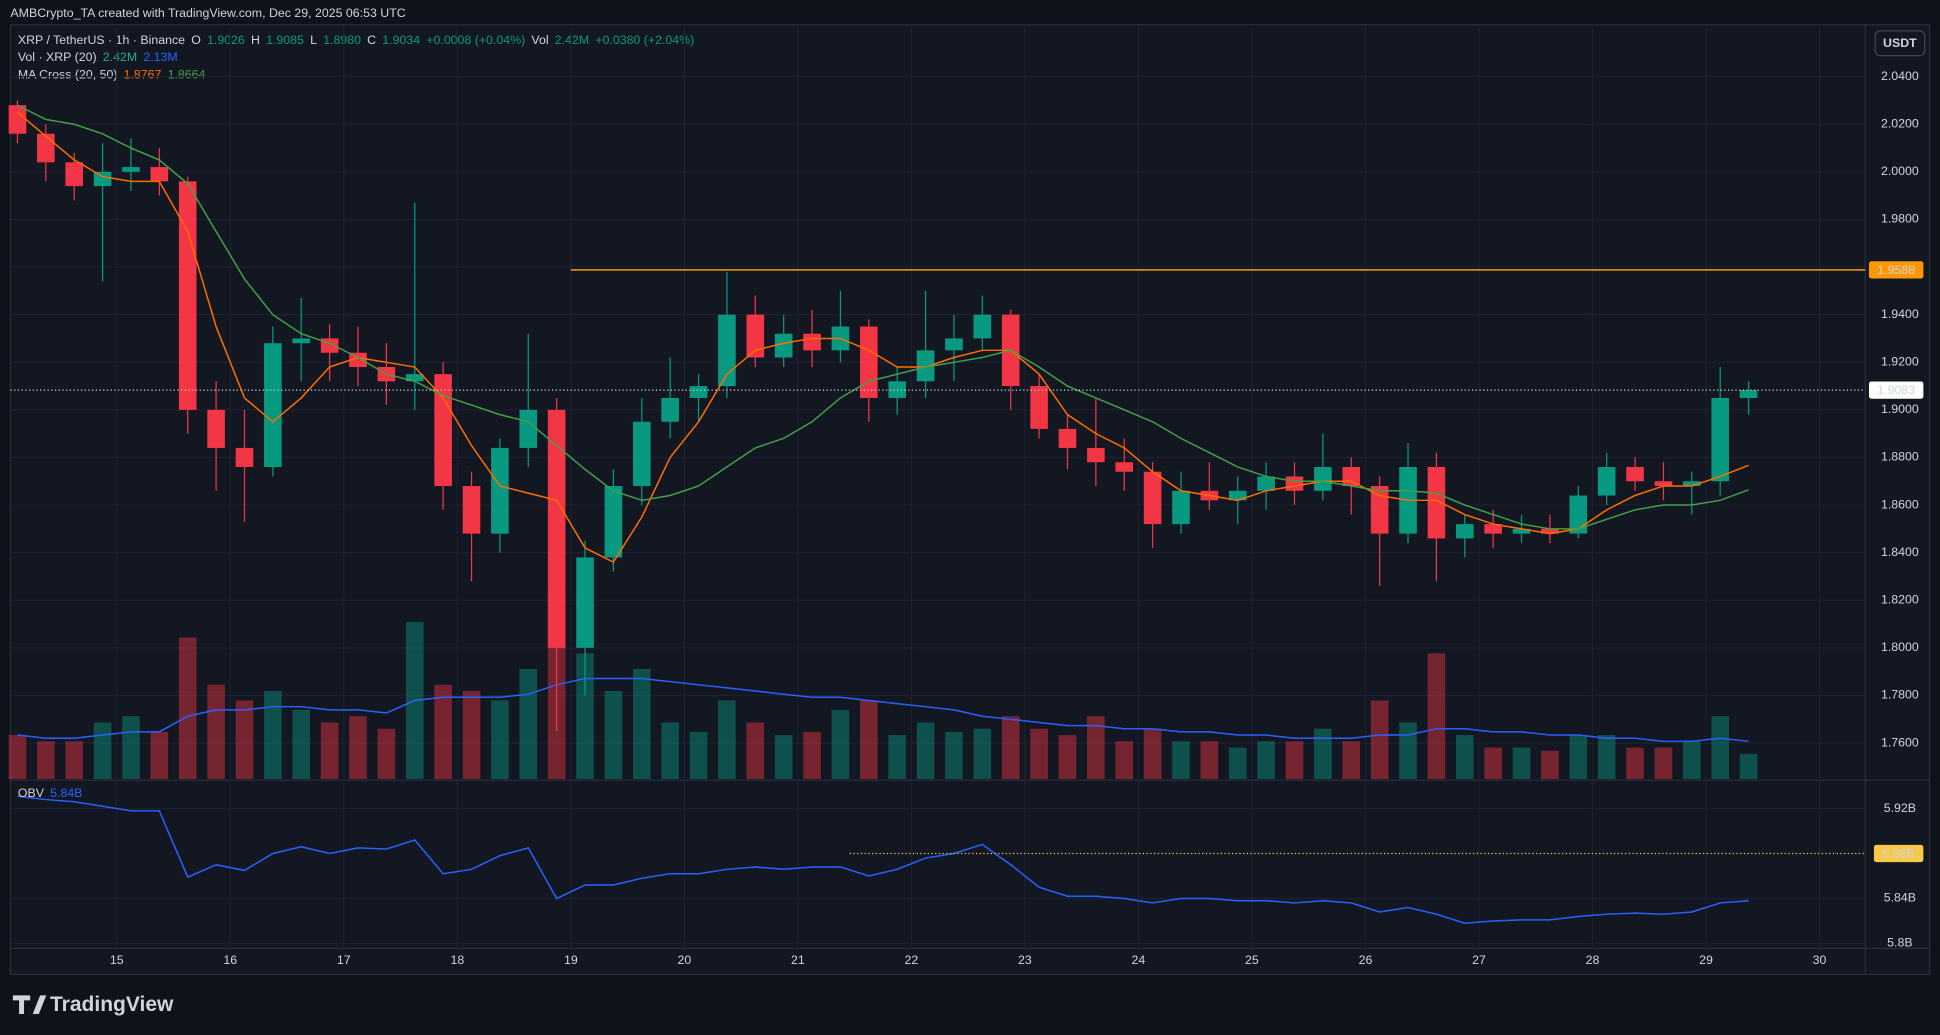  Describe the element at coordinates (285, 40) in the screenshot. I see `legend-item: 1.9085` at that location.